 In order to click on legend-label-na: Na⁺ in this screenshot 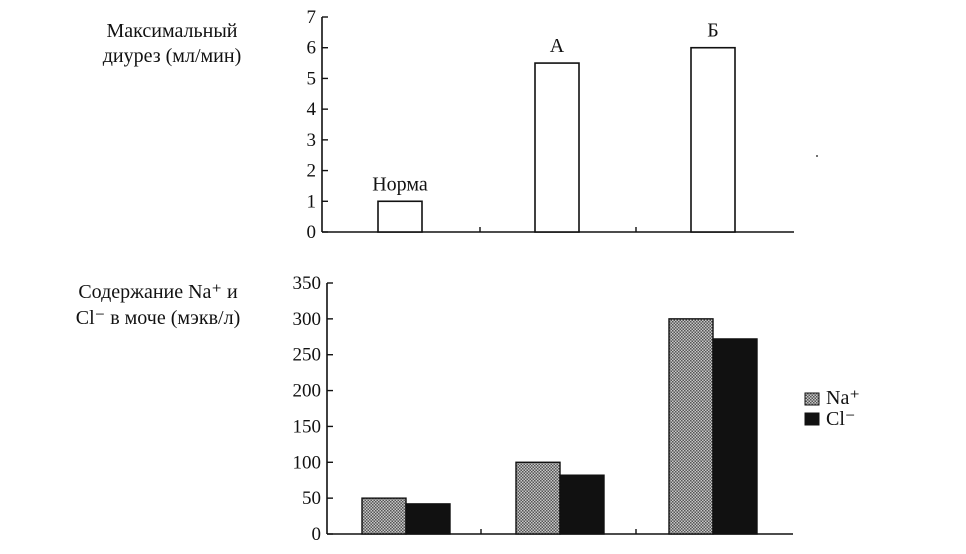, I will do `click(843, 398)`.